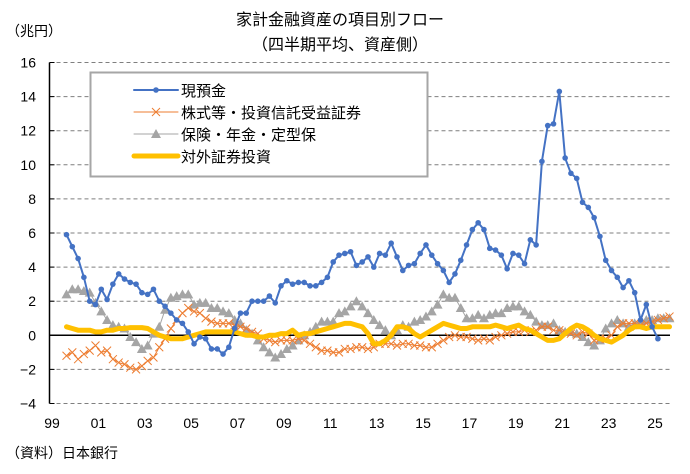 The width and height of the screenshot is (690, 474). Describe the element at coordinates (470, 423) in the screenshot. I see `x-tick-label: 17` at that location.